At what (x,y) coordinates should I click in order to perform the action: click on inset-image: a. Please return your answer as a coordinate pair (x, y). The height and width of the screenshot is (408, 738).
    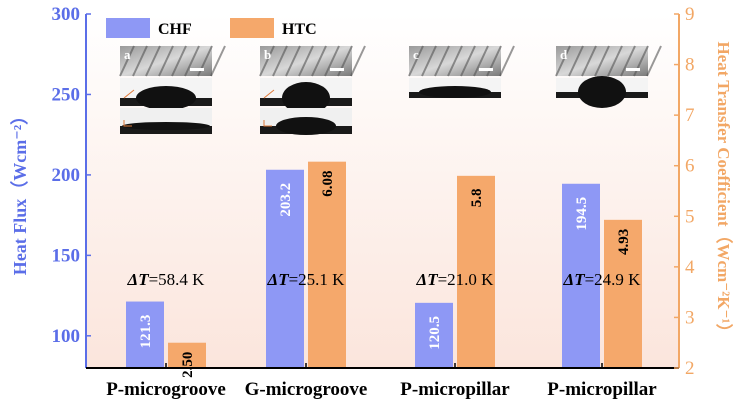
    Looking at the image, I should click on (172, 89).